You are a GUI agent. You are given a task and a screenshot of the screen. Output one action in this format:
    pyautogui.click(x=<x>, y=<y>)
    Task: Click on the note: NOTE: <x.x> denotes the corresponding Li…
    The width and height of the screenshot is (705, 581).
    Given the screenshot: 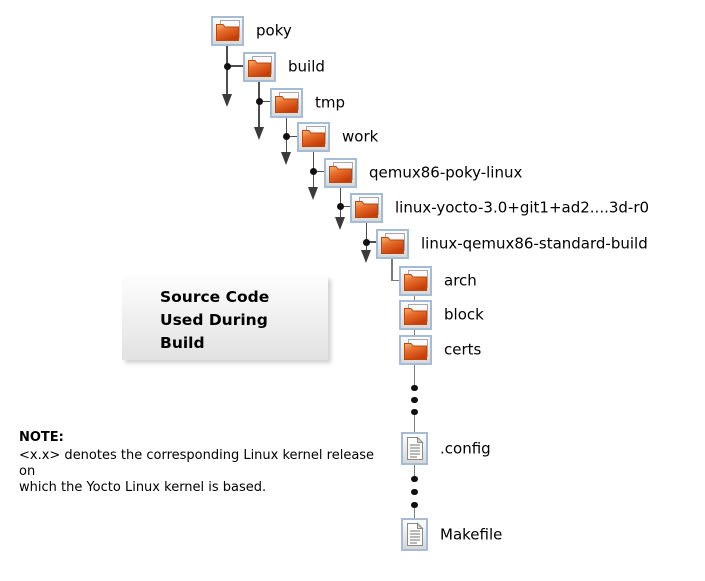 What is the action you would take?
    pyautogui.click(x=200, y=463)
    